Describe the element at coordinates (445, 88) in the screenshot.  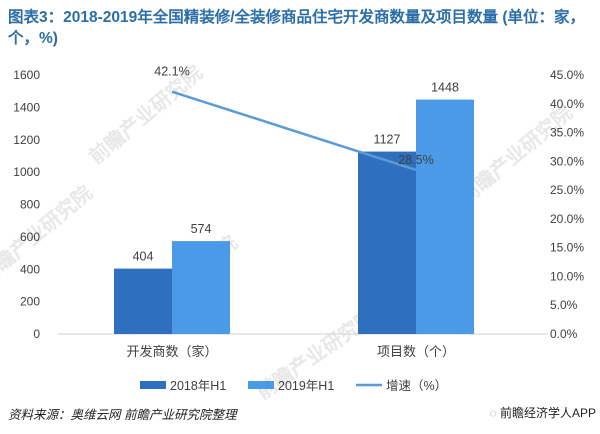
I see `bar-value-label: 1448` at that location.